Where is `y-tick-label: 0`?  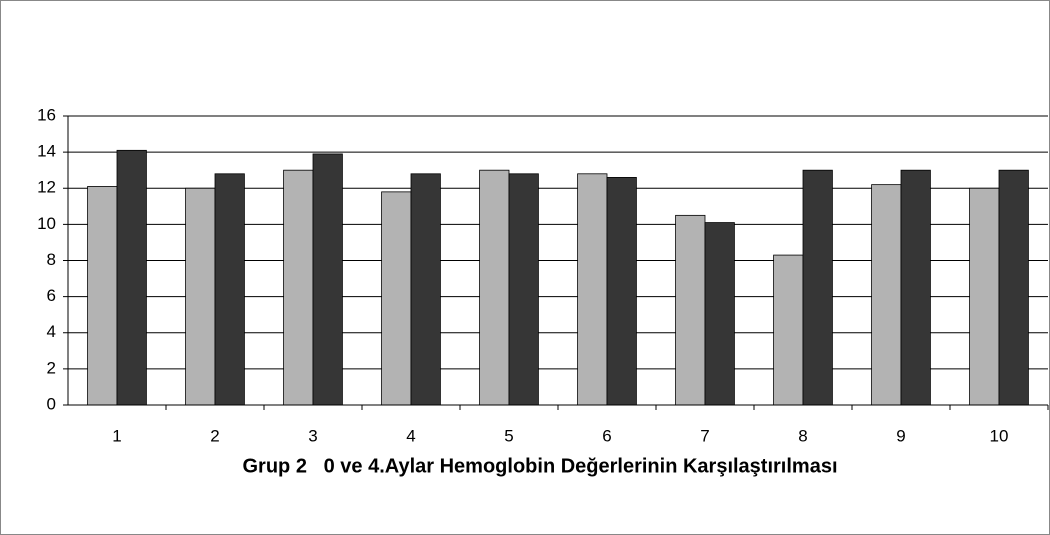 y-tick-label: 0 is located at coordinates (51, 403).